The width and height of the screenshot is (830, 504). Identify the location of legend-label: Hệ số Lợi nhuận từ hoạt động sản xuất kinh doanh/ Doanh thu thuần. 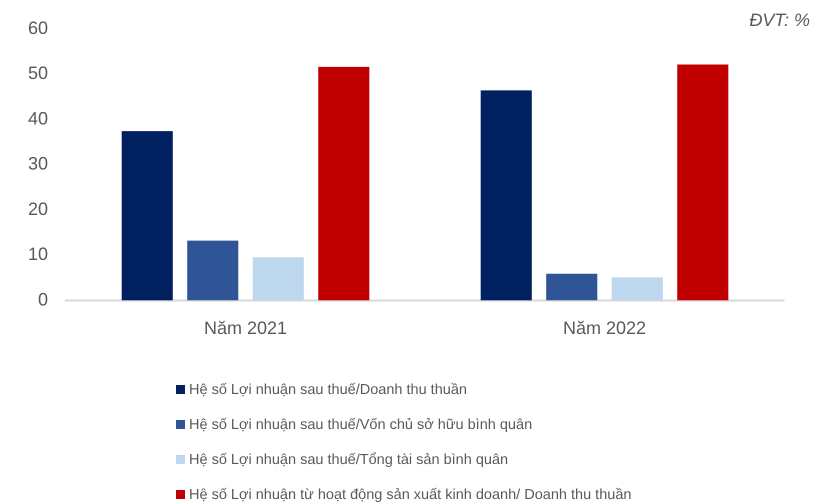
(410, 494).